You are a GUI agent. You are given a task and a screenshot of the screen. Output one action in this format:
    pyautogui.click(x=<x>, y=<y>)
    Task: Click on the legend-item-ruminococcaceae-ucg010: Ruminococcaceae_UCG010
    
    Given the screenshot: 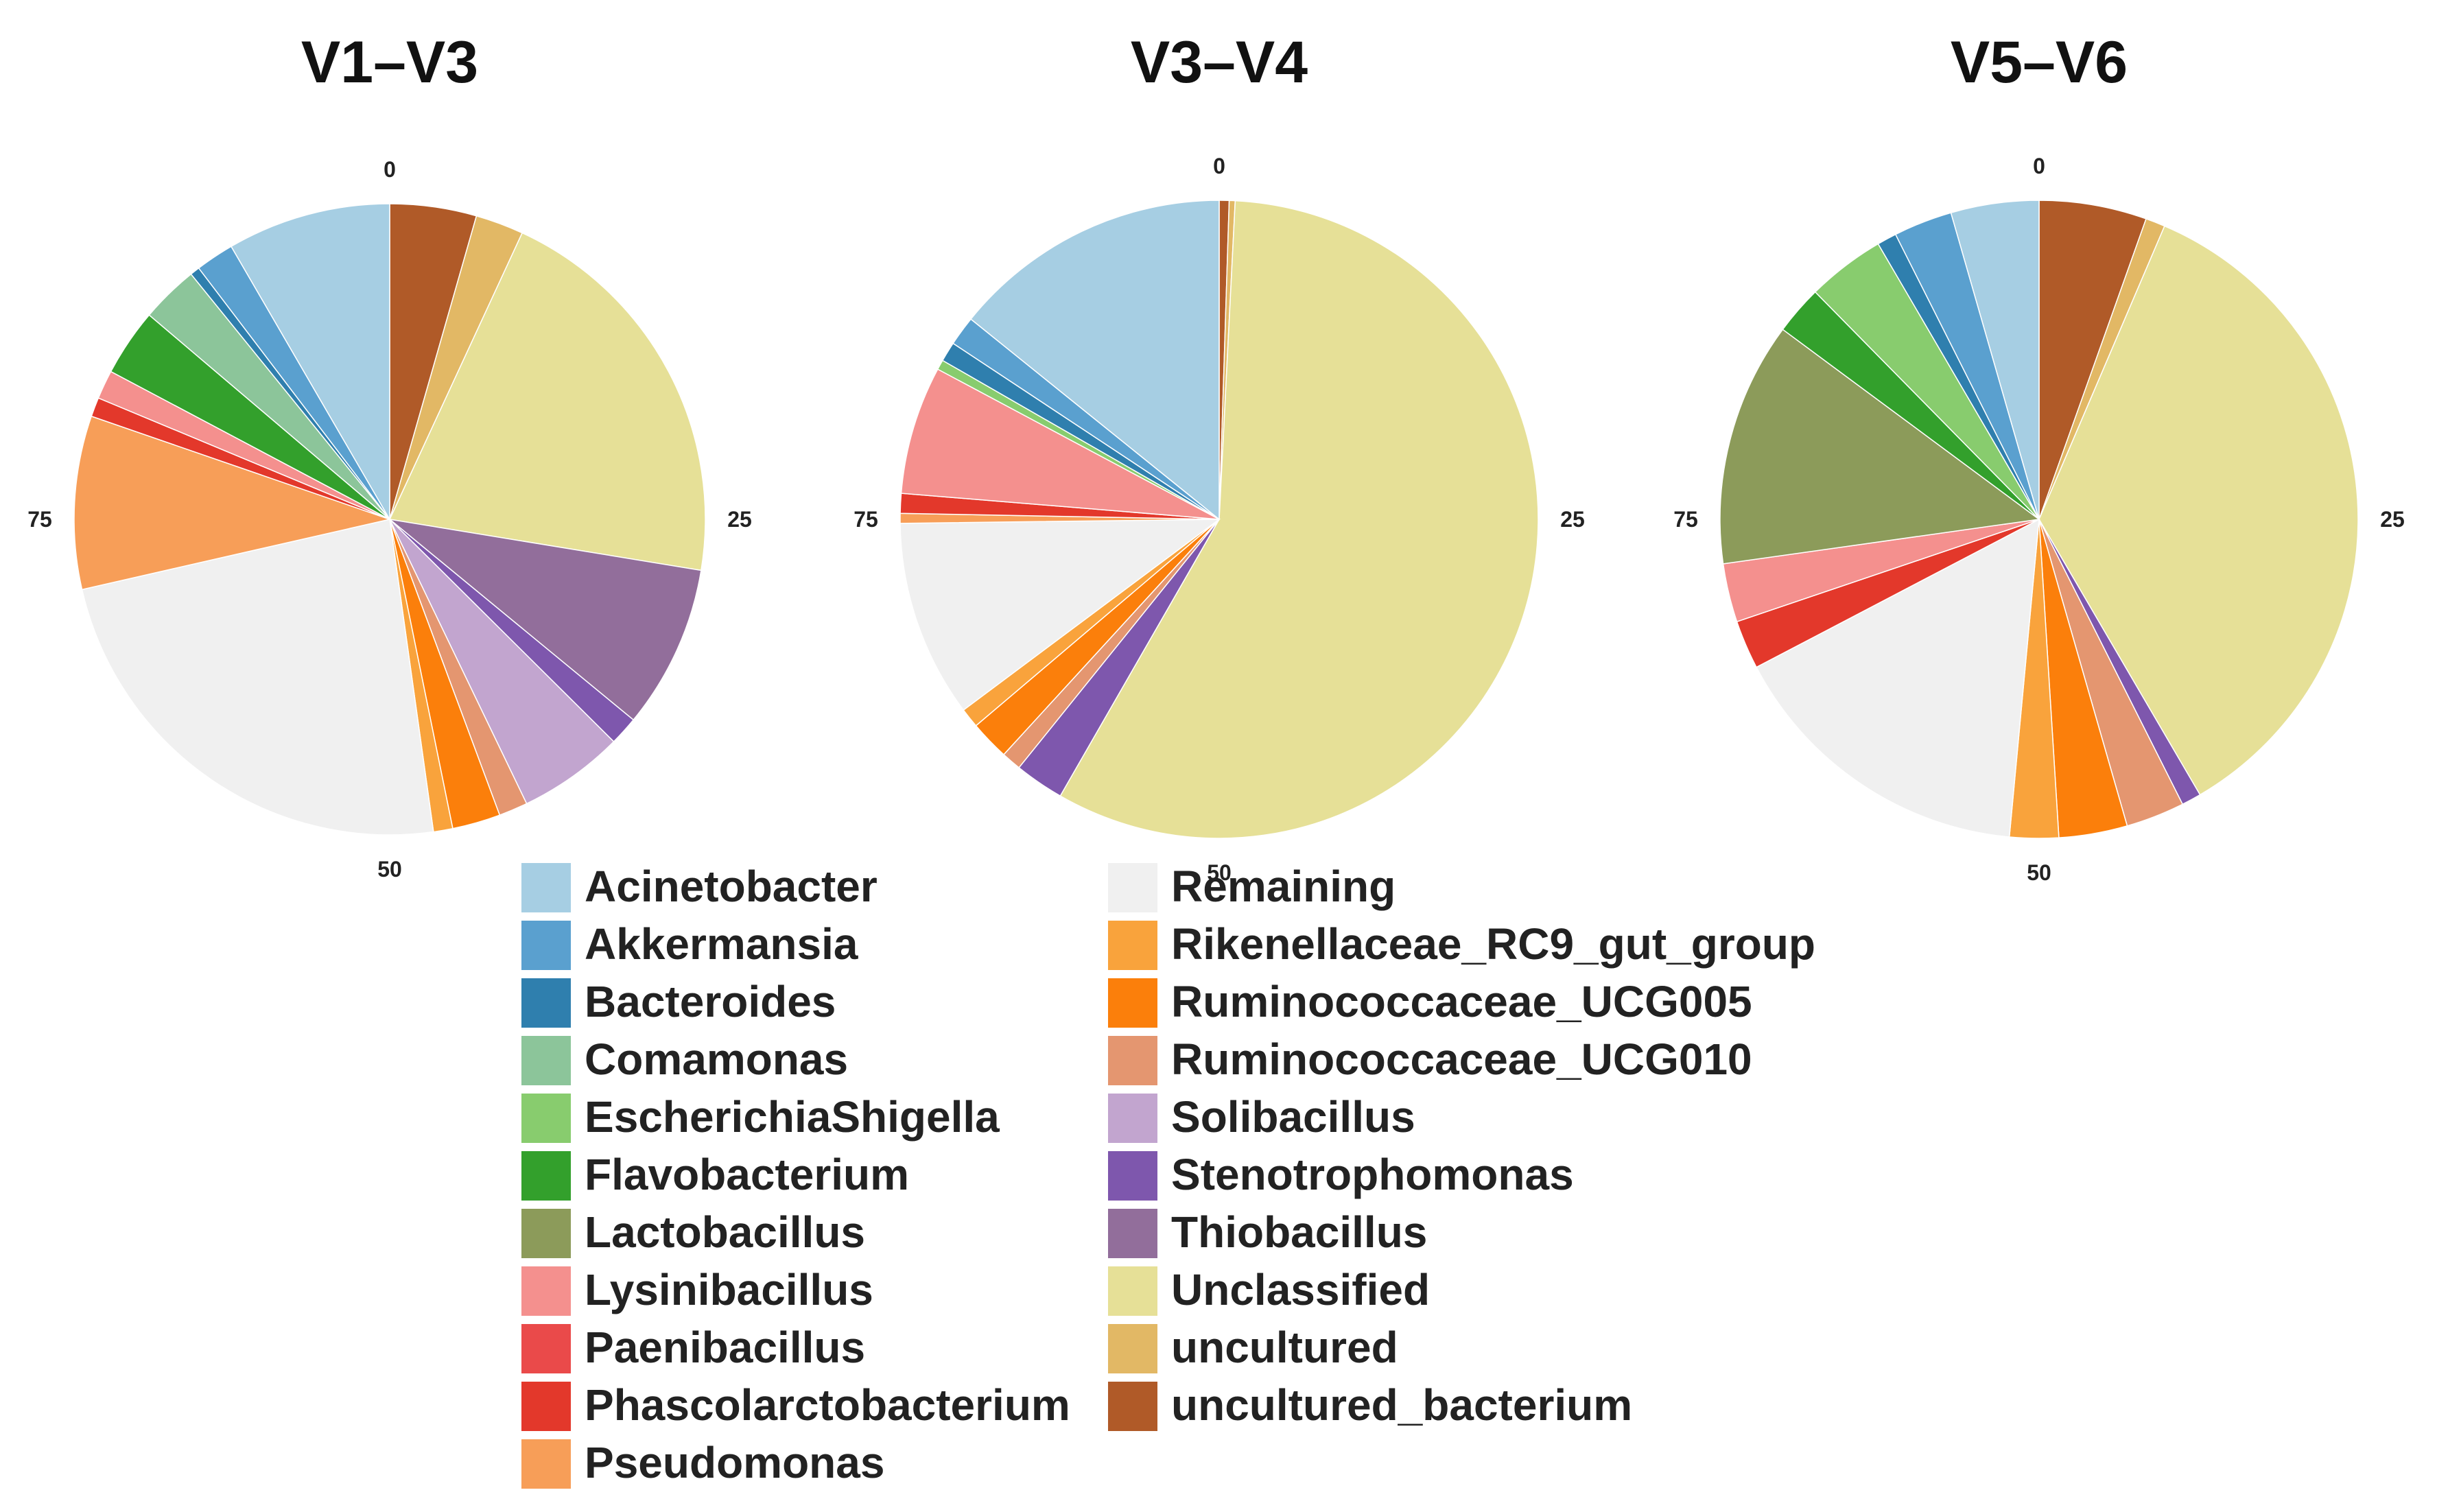 What is the action you would take?
    pyautogui.click(x=1430, y=1060)
    